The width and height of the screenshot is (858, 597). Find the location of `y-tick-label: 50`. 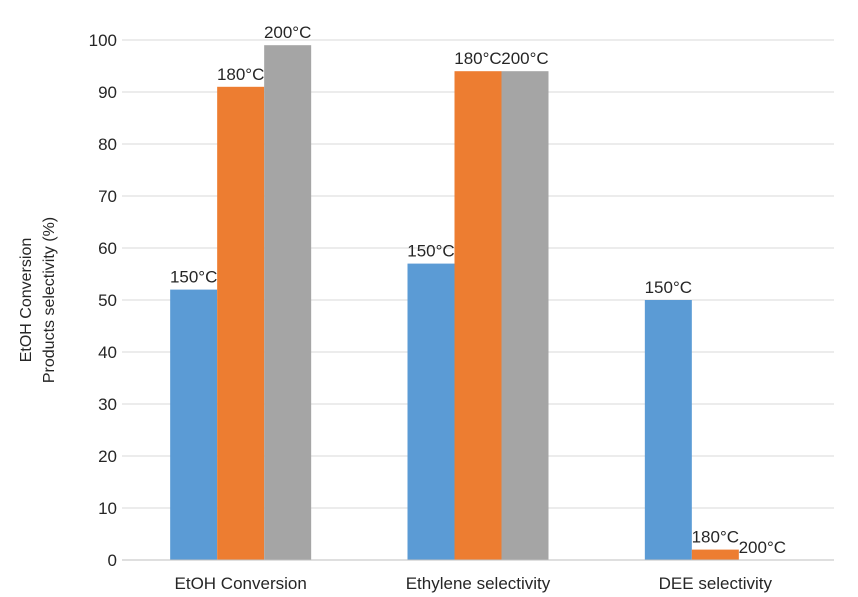

y-tick-label: 50 is located at coordinates (107, 300).